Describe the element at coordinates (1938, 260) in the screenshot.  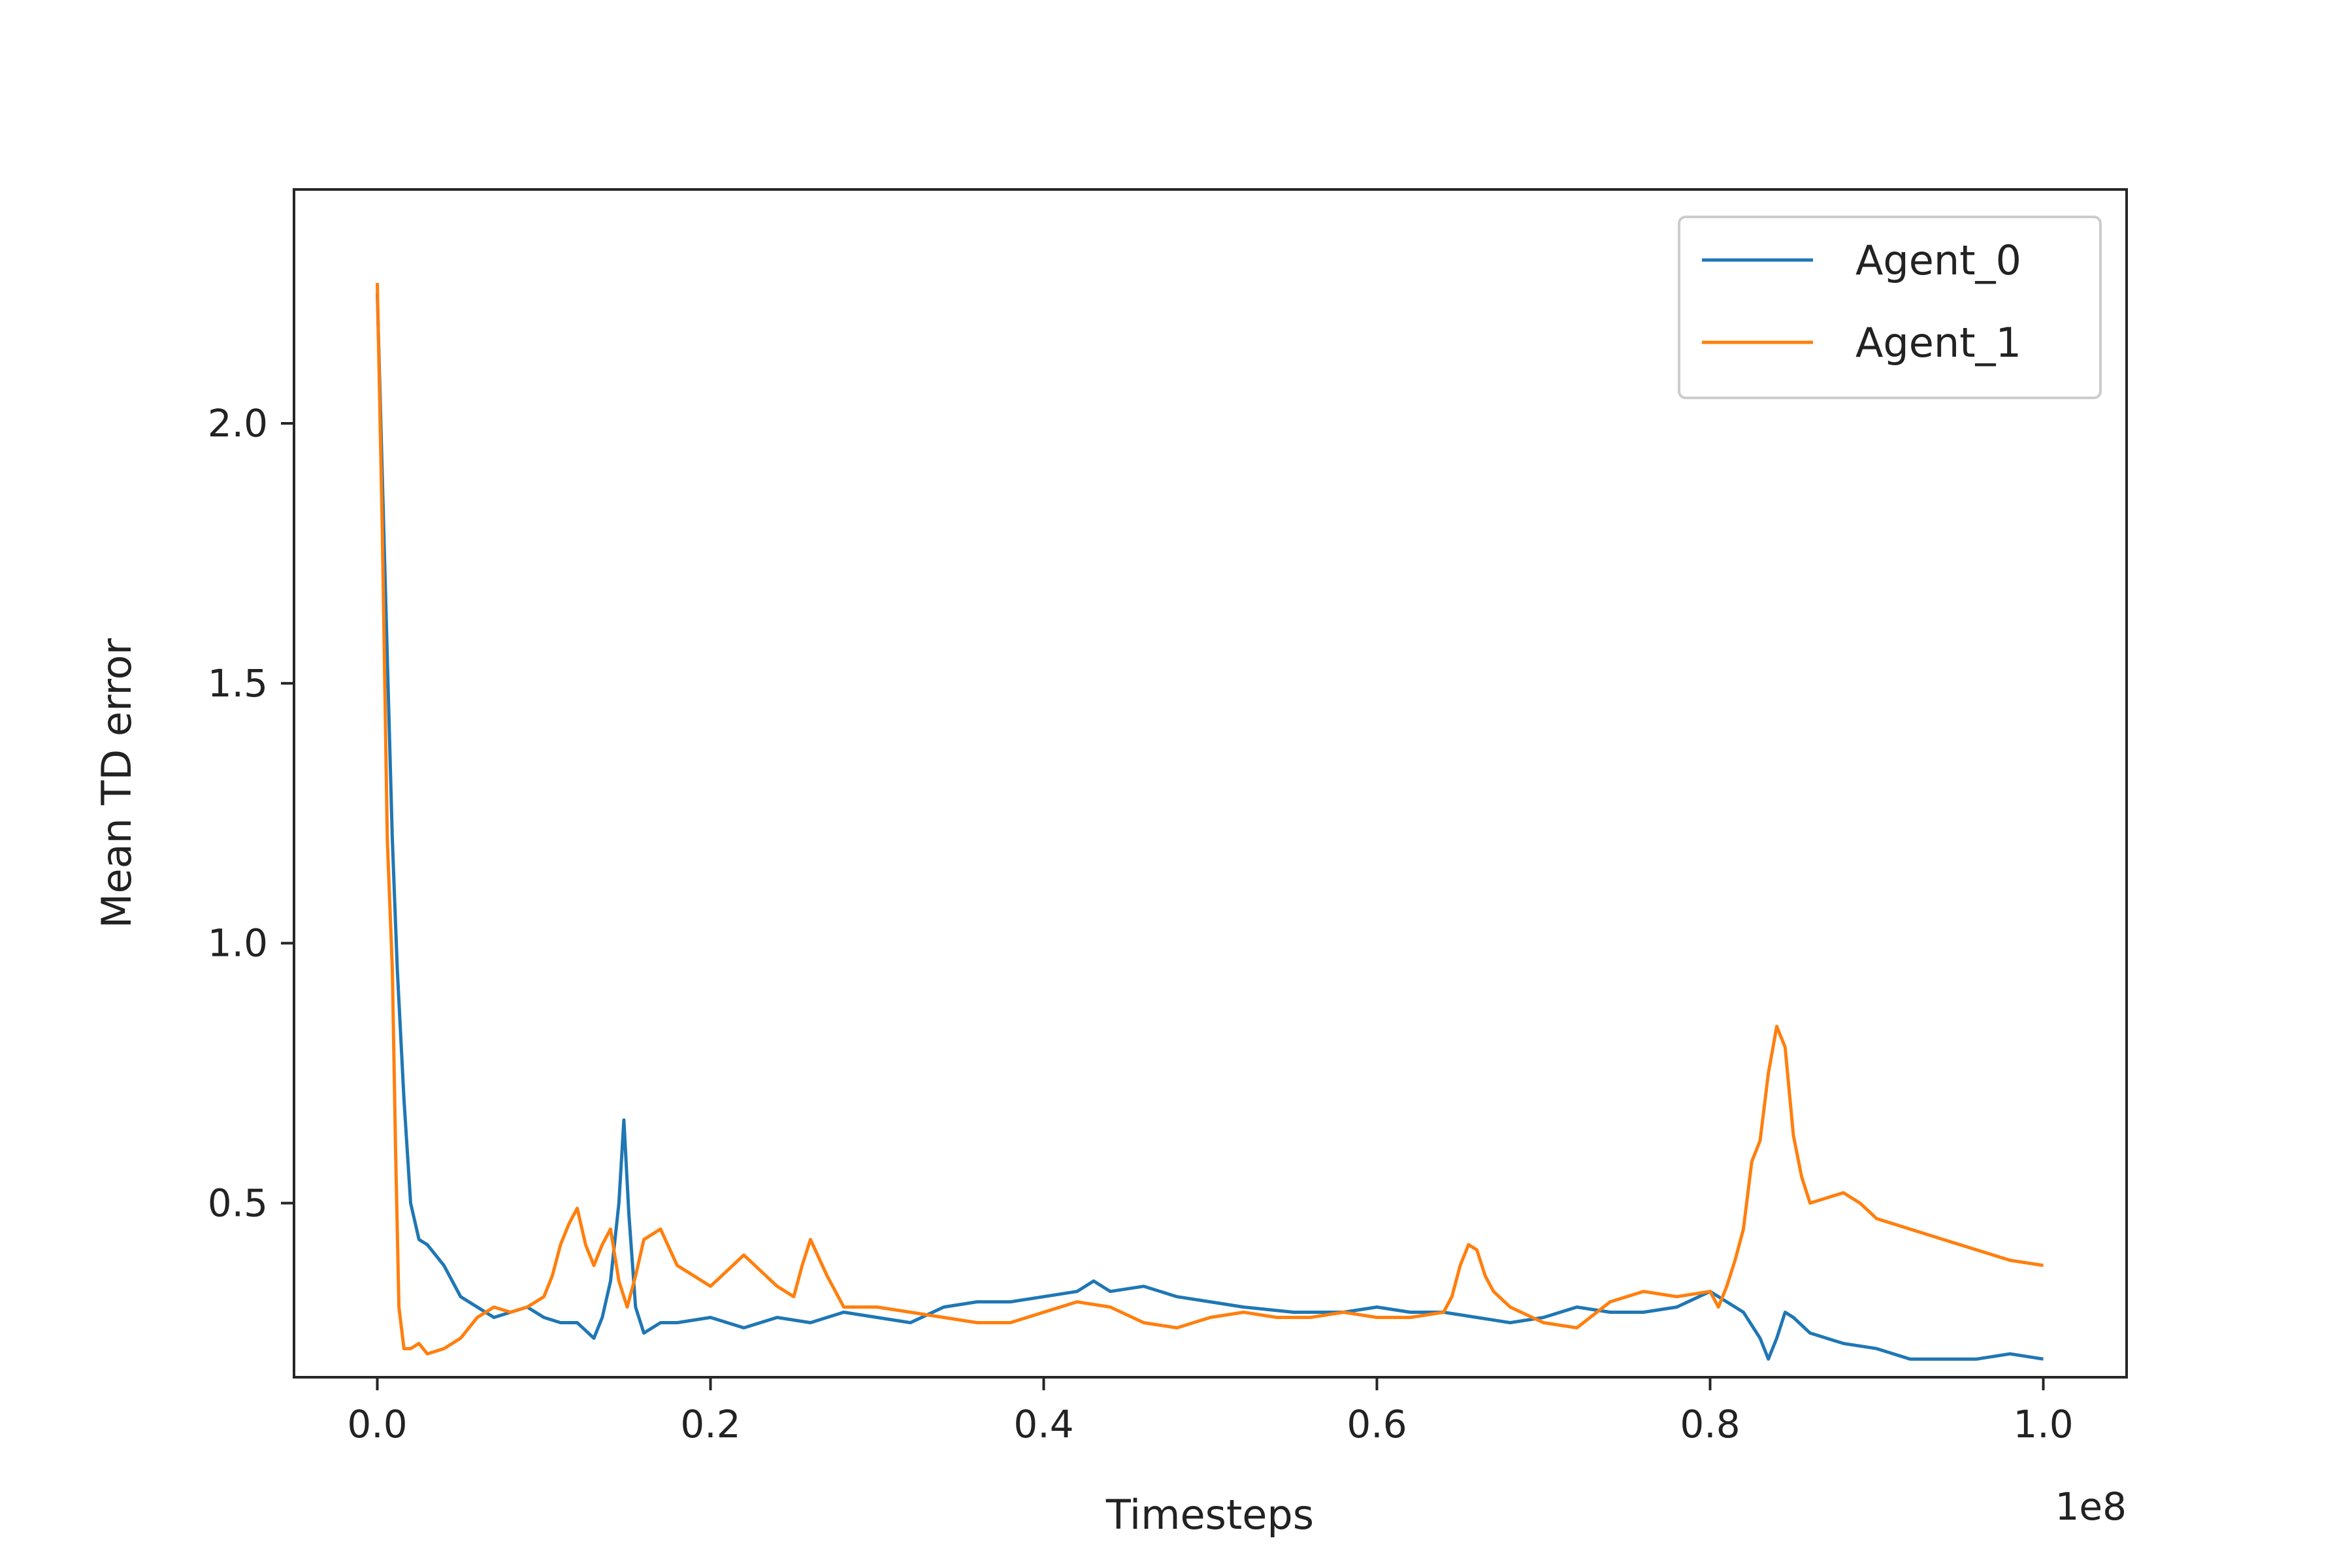
I see `legend-label-agent-0: Agent_0` at that location.